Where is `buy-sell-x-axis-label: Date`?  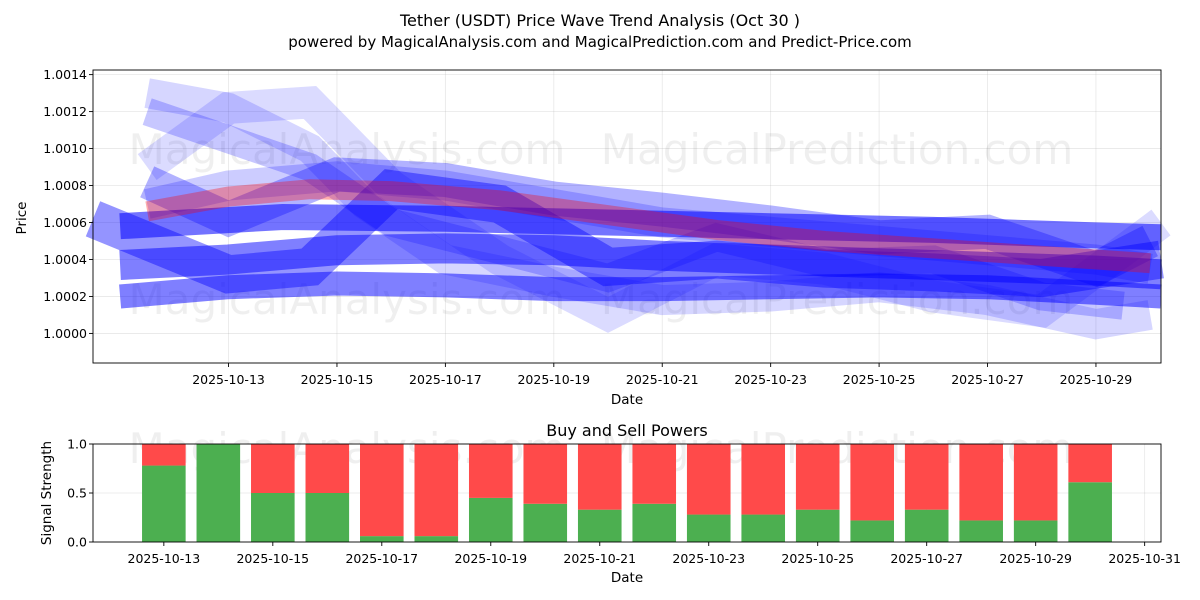
buy-sell-x-axis-label: Date is located at coordinates (627, 578).